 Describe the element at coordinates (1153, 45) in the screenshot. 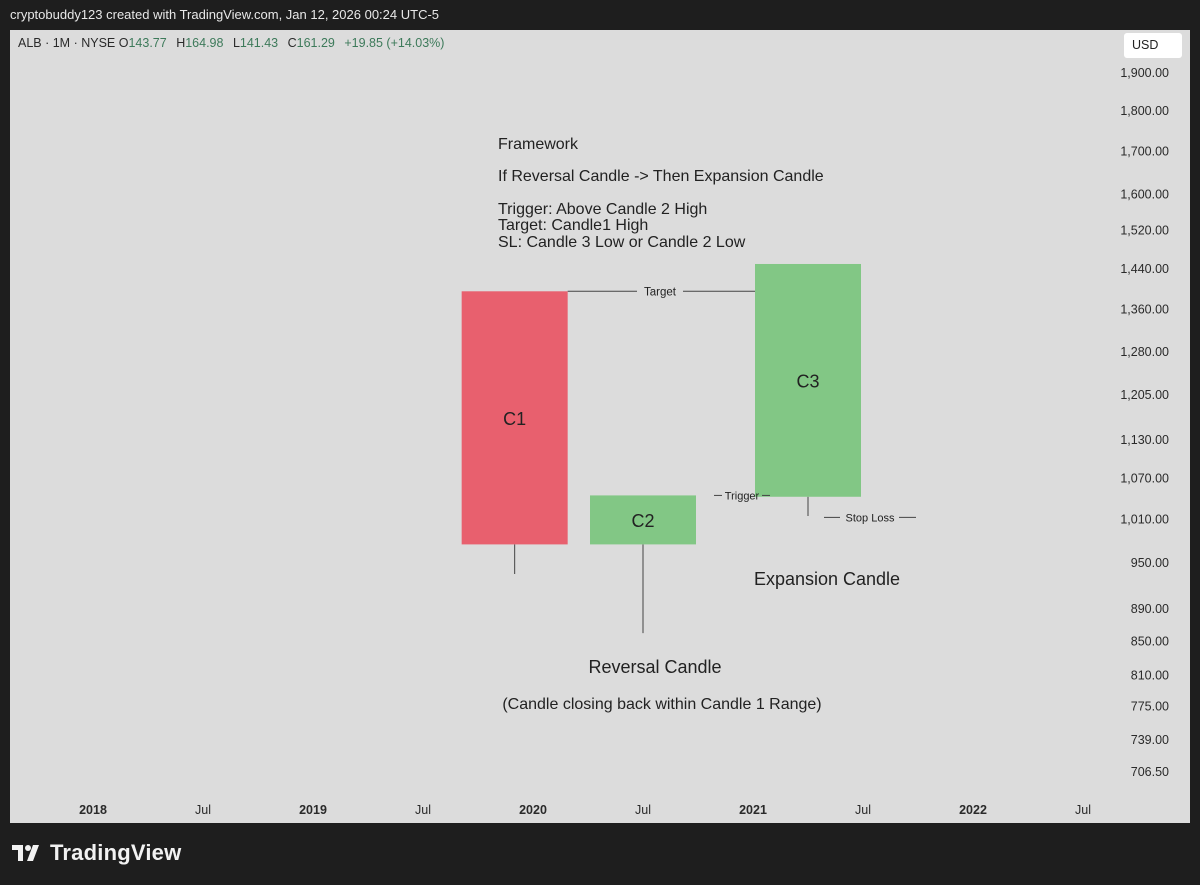

I see `currency-button: USD` at that location.